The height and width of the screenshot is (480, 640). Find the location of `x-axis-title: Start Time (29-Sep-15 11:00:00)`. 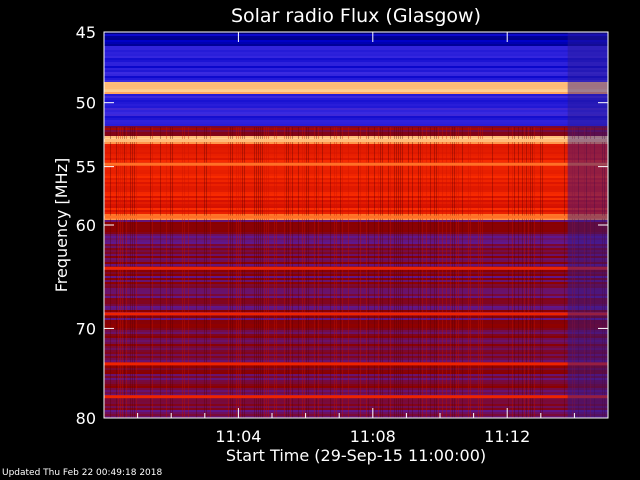

x-axis-title: Start Time (29-Sep-15 11:00:00) is located at coordinates (356, 455).